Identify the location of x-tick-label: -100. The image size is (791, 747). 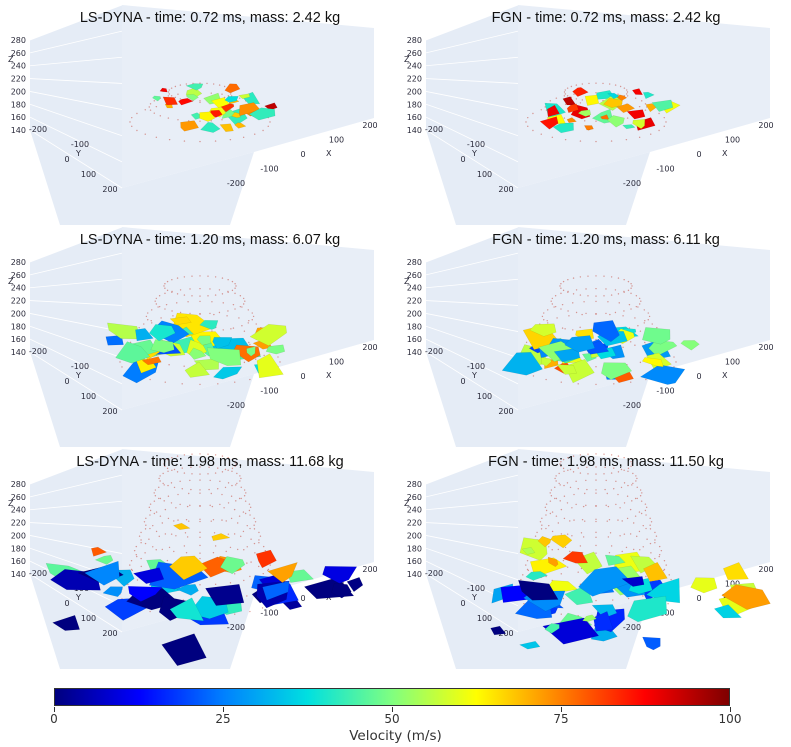
(665, 391).